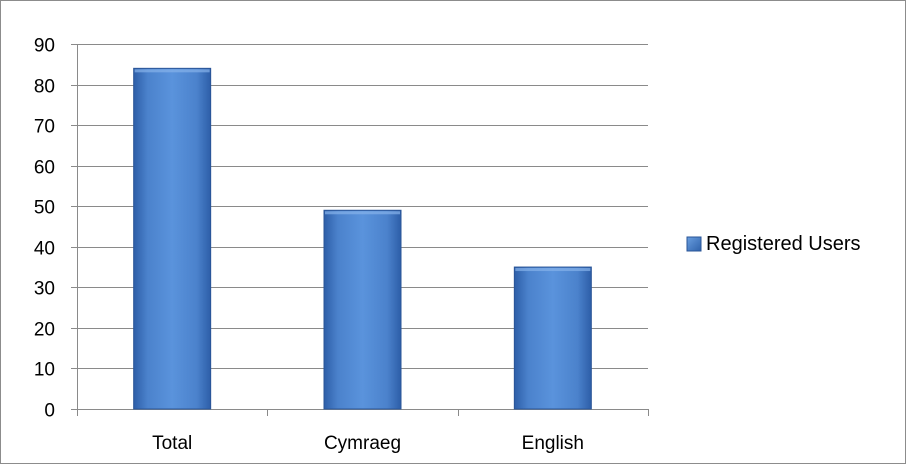 The height and width of the screenshot is (464, 906). I want to click on x-tick-labels: Total Cymraeg English, so click(368, 443).